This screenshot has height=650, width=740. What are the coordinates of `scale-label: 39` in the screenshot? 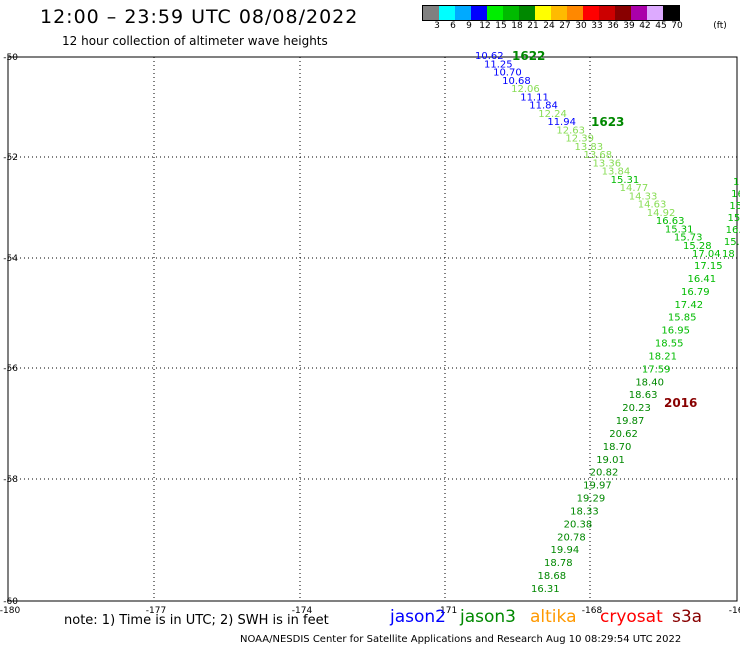 It's located at (629, 26).